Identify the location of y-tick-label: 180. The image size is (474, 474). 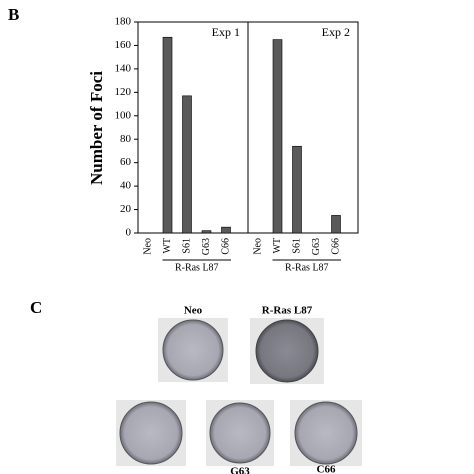
(123, 22).